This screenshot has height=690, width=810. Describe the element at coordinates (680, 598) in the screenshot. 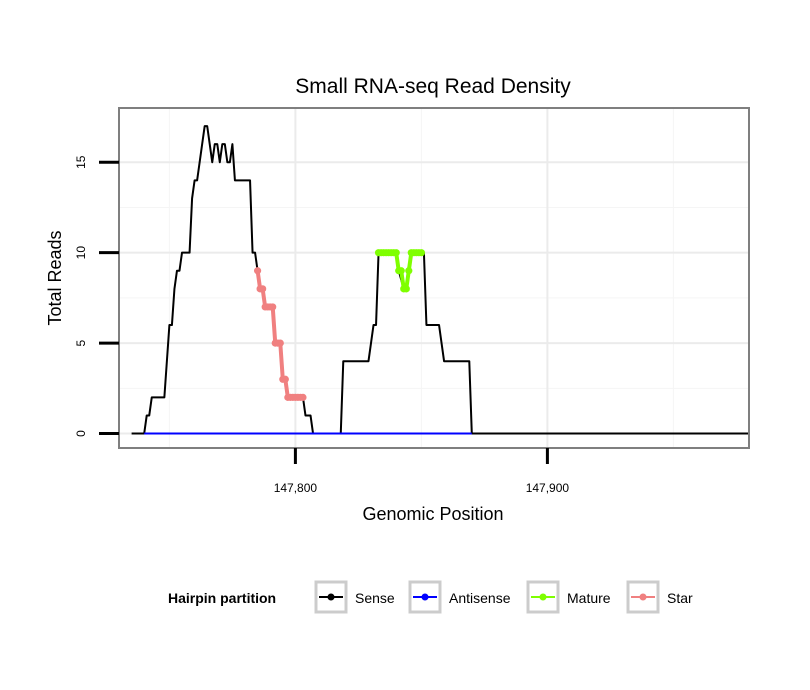

I see `legend-label-star: Star` at that location.